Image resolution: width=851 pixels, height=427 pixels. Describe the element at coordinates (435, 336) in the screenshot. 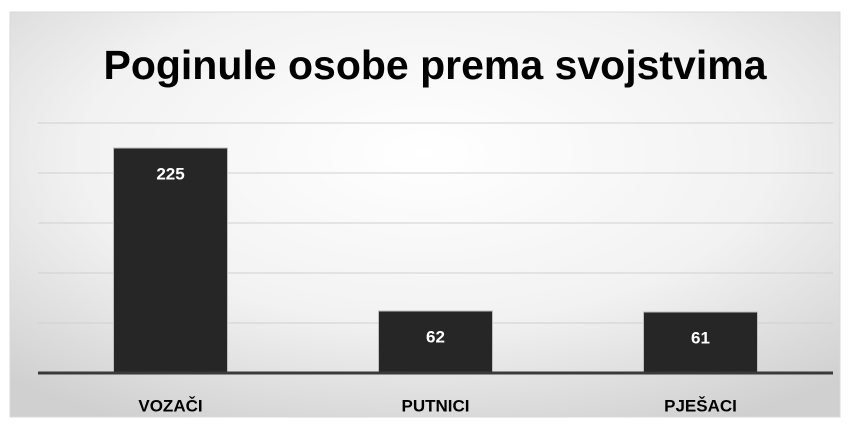

I see `data-label: 62` at that location.